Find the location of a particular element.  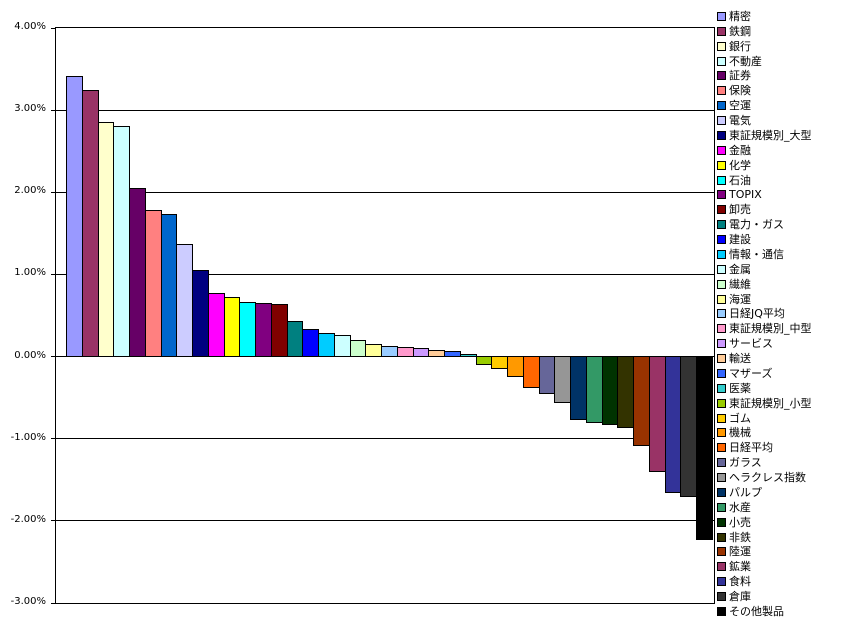

legend-label: 海運 is located at coordinates (740, 299).